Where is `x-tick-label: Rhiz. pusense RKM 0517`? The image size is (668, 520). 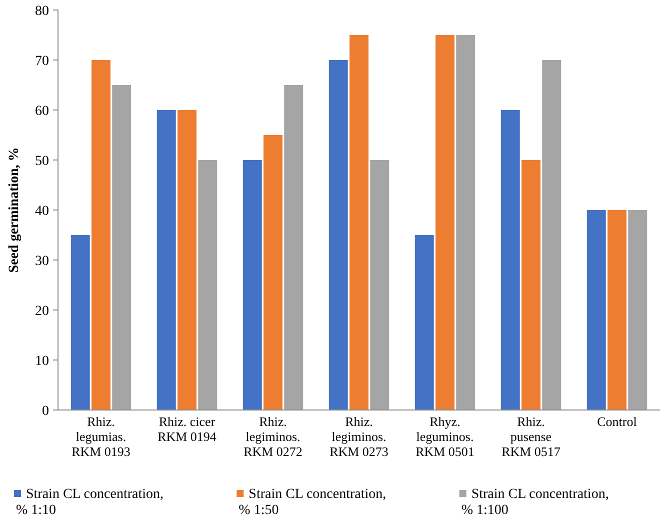
x-tick-label: Rhiz. pusense RKM 0517 is located at coordinates (531, 436).